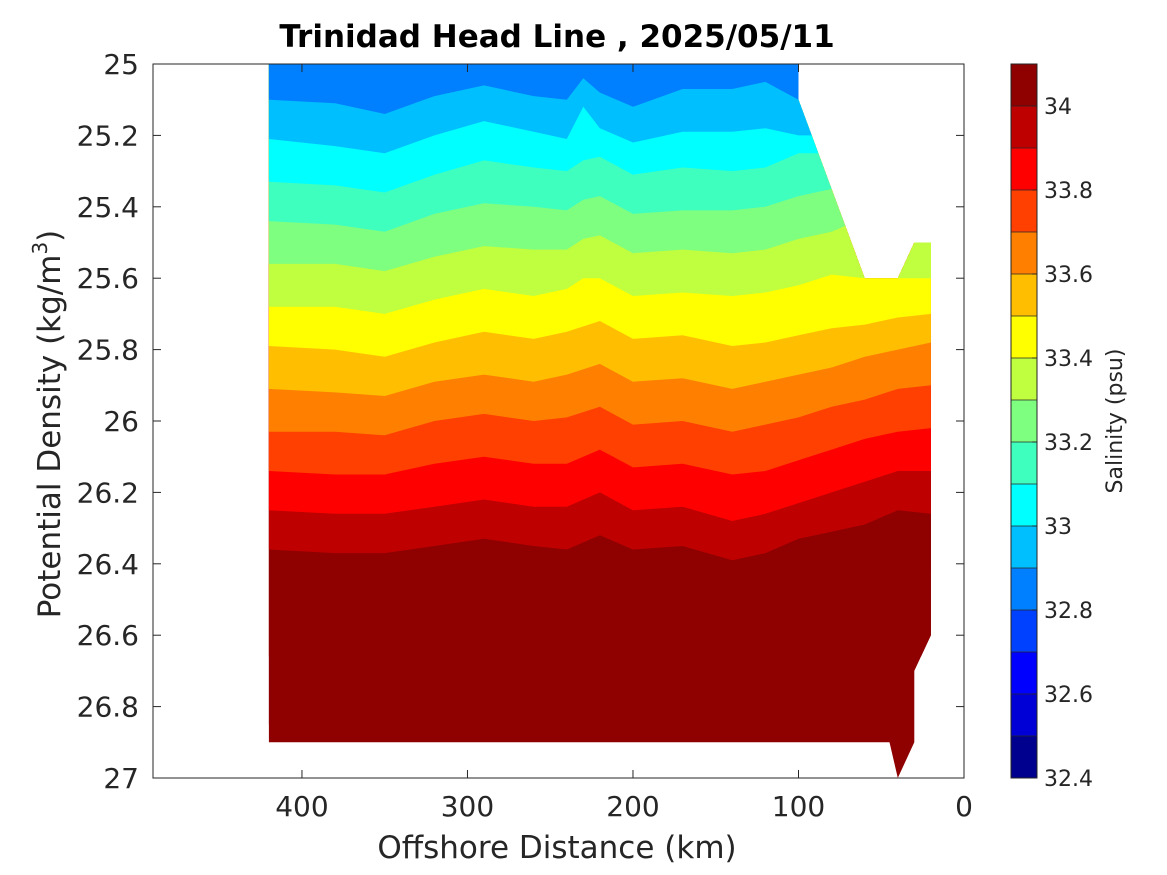 Image resolution: width=1167 pixels, height=875 pixels. Describe the element at coordinates (108, 564) in the screenshot. I see `y-tick-label: 26.4` at that location.